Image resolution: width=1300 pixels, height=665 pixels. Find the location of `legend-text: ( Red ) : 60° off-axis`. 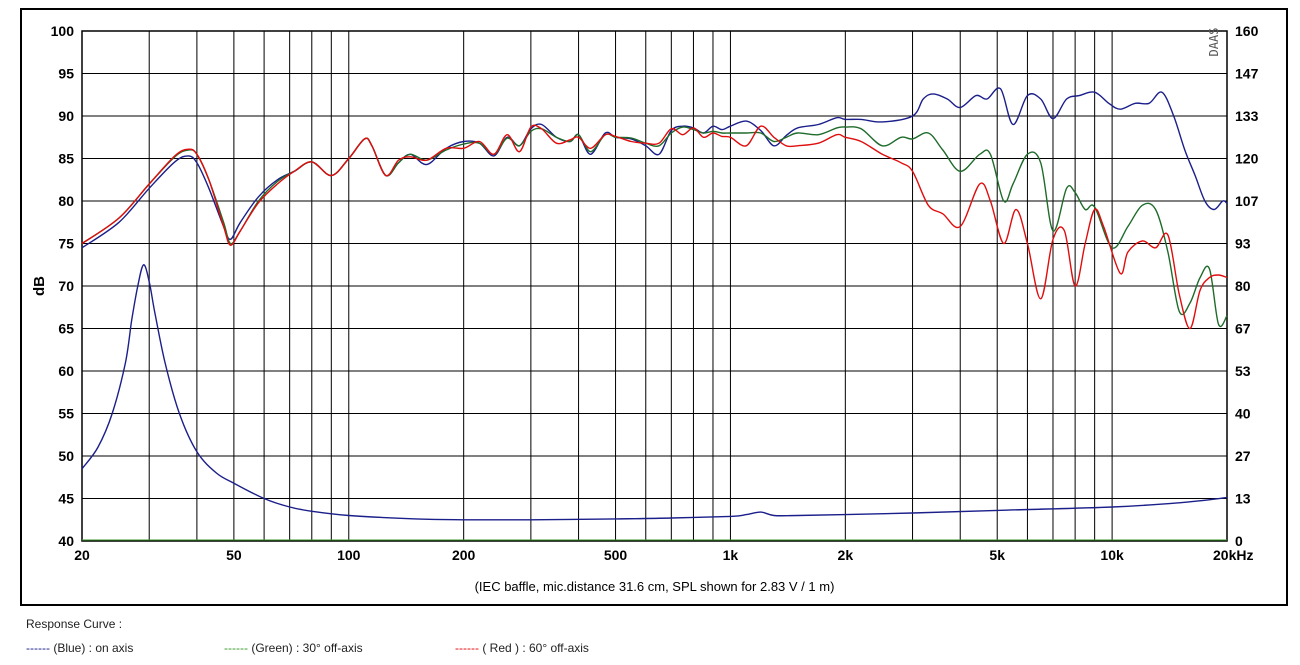

legend-text: ( Red ) : 60° off-axis is located at coordinates (533, 648).